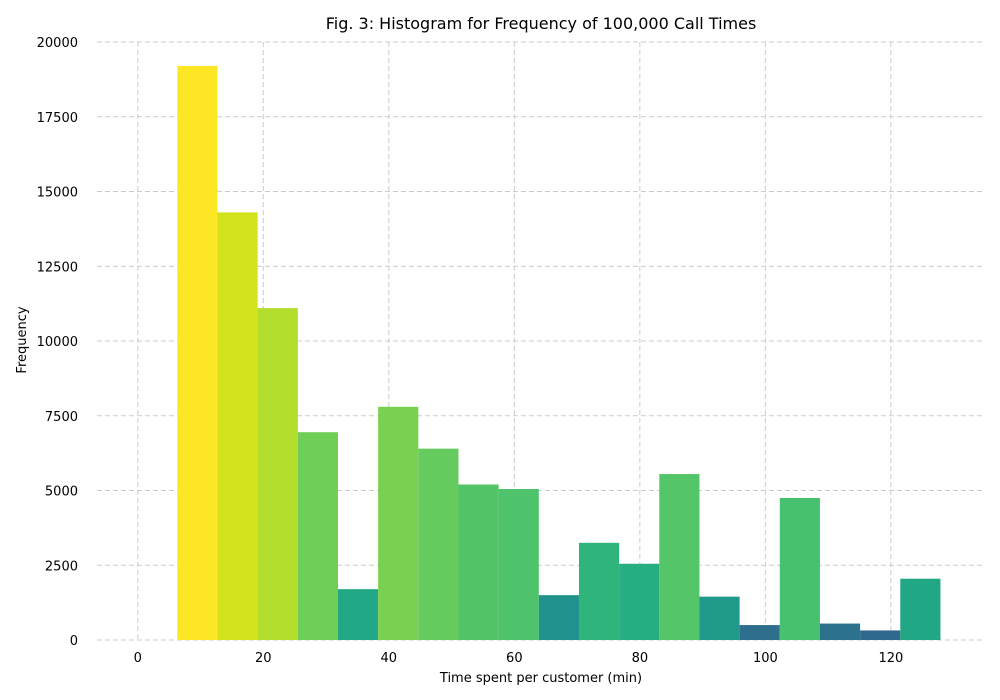 The width and height of the screenshot is (1000, 700). Describe the element at coordinates (263, 658) in the screenshot. I see `x-tick-label: 20` at that location.